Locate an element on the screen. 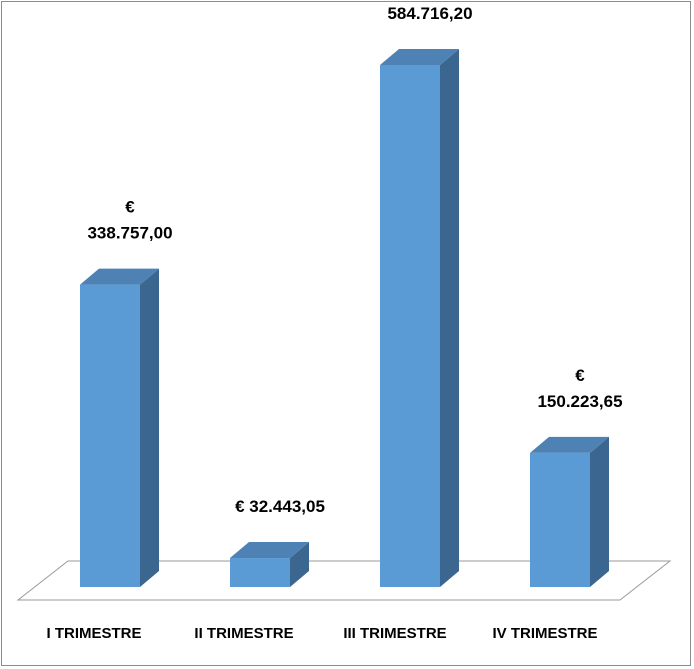  category-label: IV TRIMESTRE is located at coordinates (544, 633).